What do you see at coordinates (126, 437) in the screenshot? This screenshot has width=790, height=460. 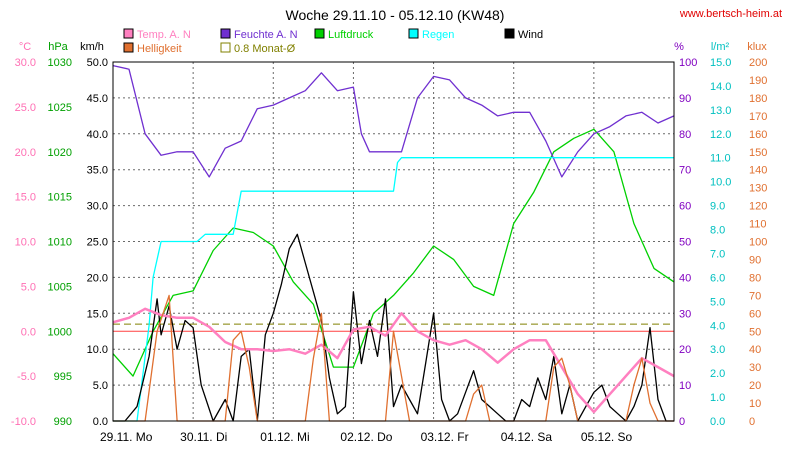 I see `x-axis-day-label: 29.11. Mo` at bounding box center [126, 437].